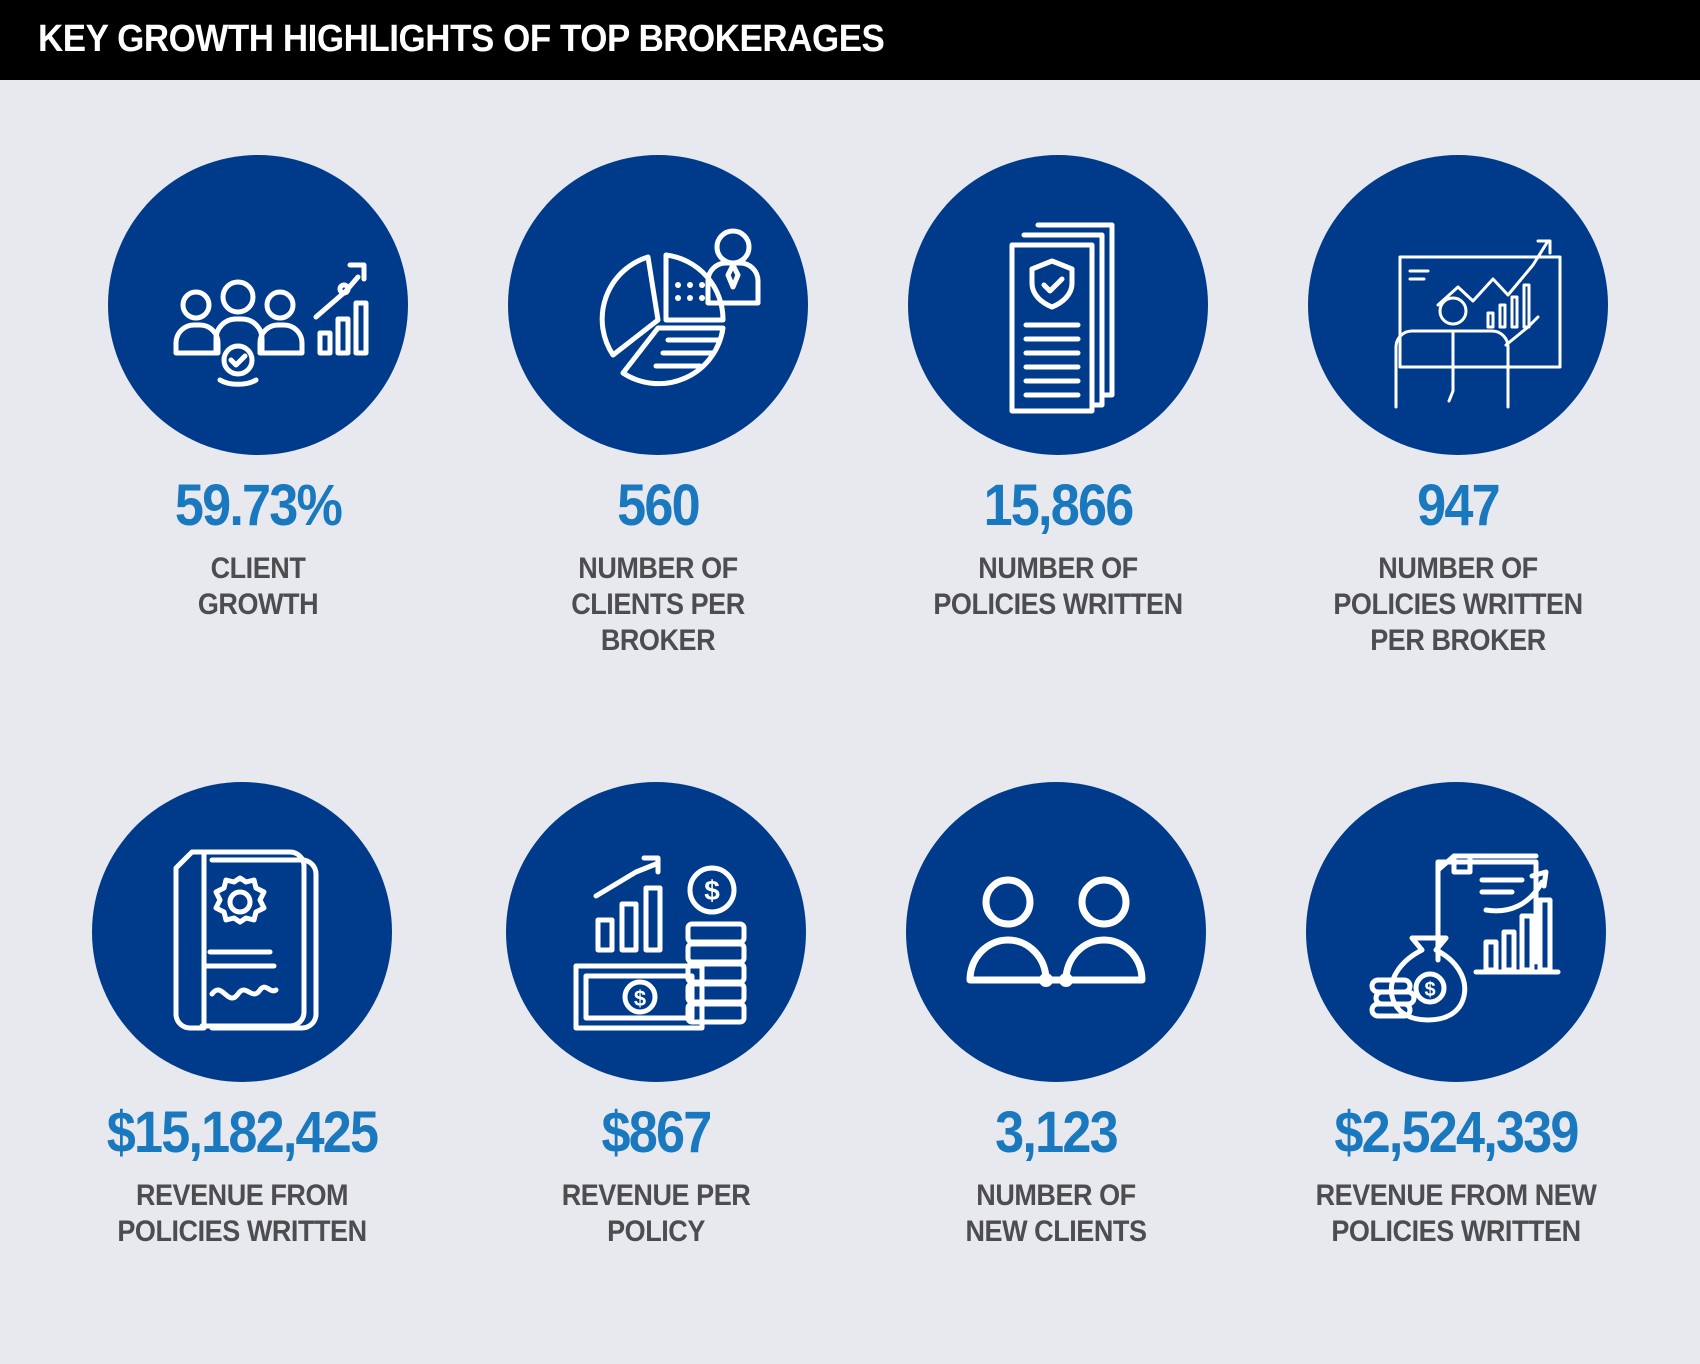 The height and width of the screenshot is (1364, 1700). Describe the element at coordinates (680, 307) in the screenshot. I see `broker-pie-chart-icon` at that location.